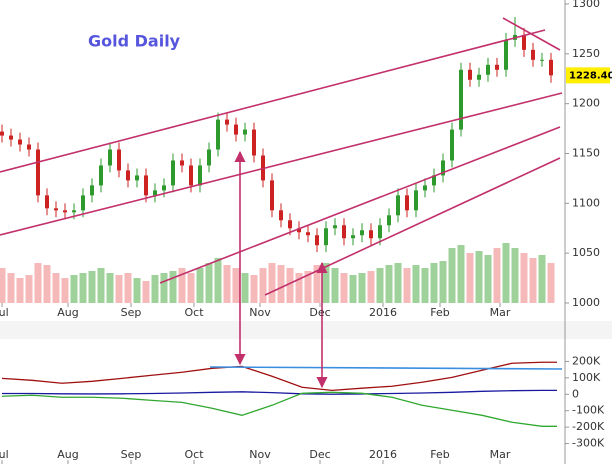  I want to click on chart-title: Gold Daily, so click(134, 41).